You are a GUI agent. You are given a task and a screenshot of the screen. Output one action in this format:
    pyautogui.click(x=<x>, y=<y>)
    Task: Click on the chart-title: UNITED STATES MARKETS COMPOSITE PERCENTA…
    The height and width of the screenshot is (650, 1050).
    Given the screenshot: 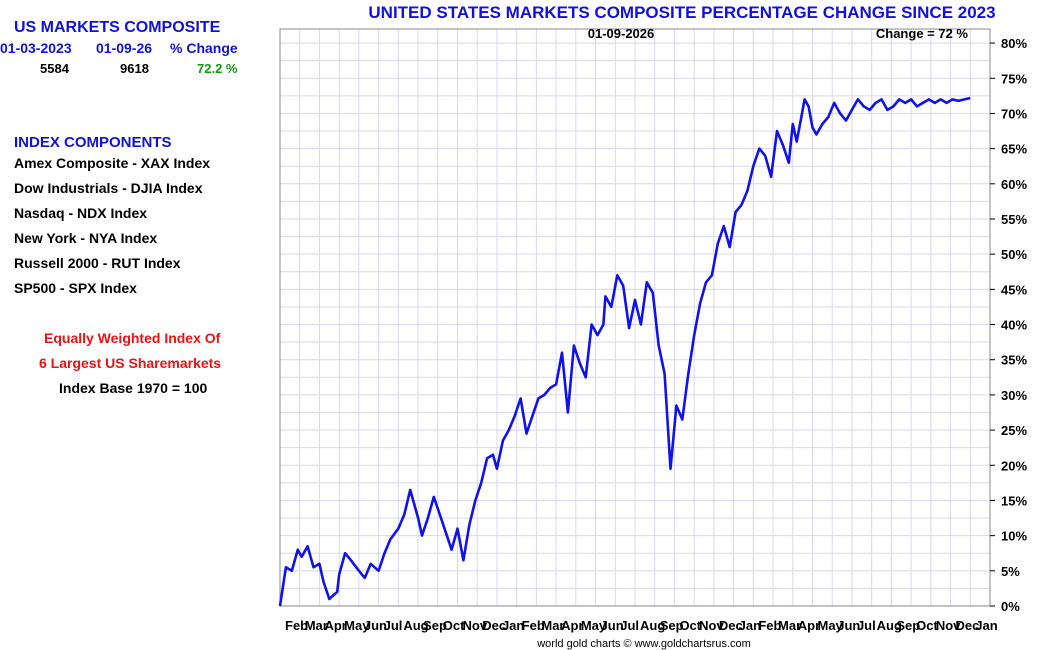 What is the action you would take?
    pyautogui.click(x=681, y=12)
    